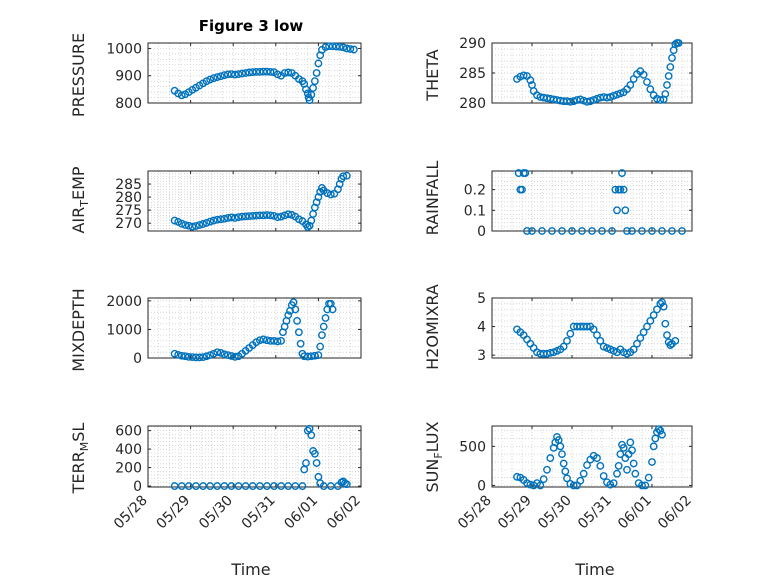 The width and height of the screenshot is (778, 583). What do you see at coordinates (475, 191) in the screenshot?
I see `y-tick-label: 0.2` at bounding box center [475, 191].